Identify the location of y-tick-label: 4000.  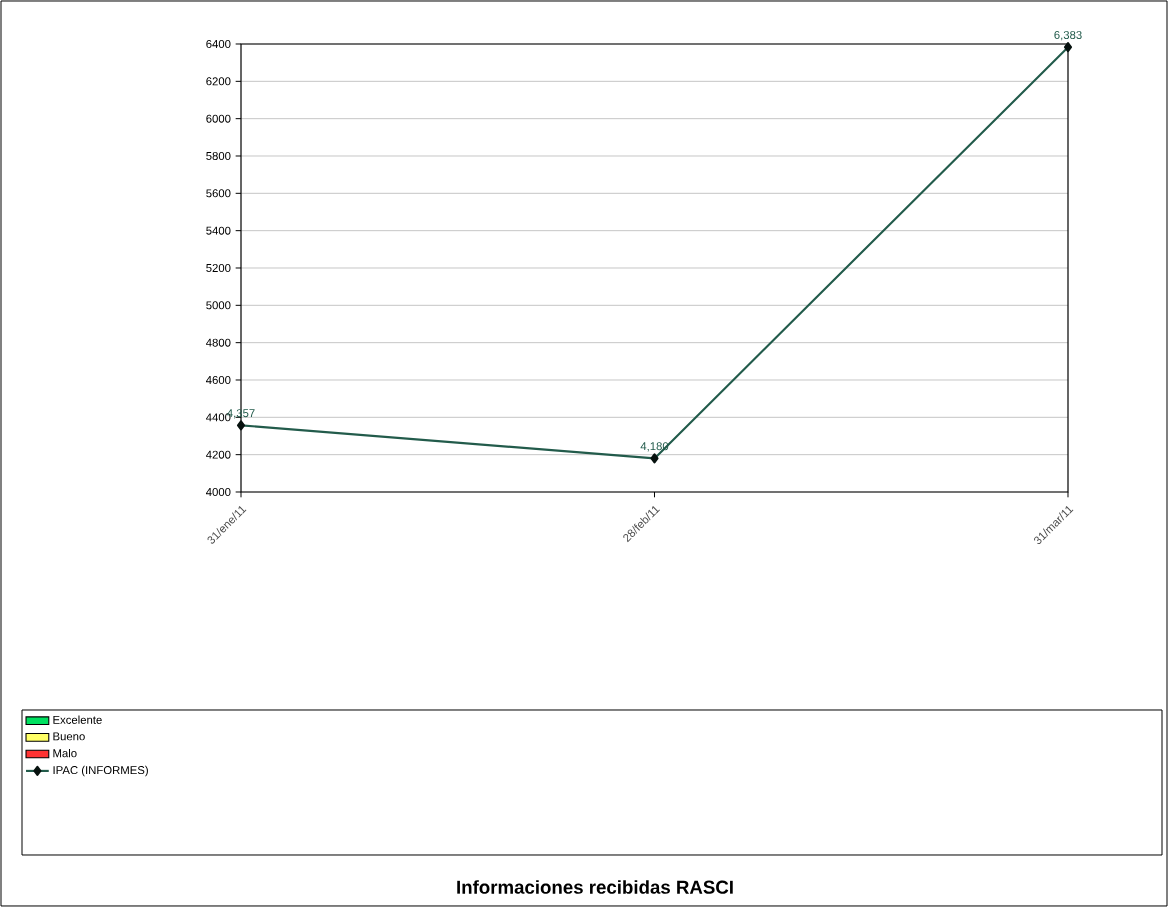
(218, 491).